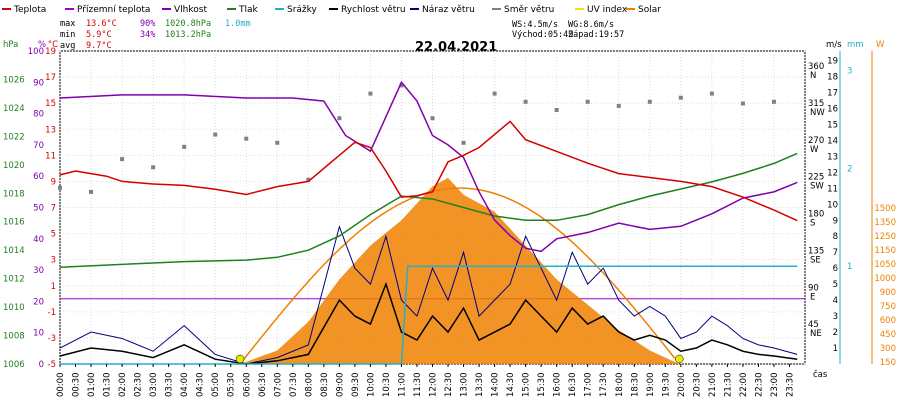  Describe the element at coordinates (812, 224) in the screenshot. I see `dir-label: S` at that location.